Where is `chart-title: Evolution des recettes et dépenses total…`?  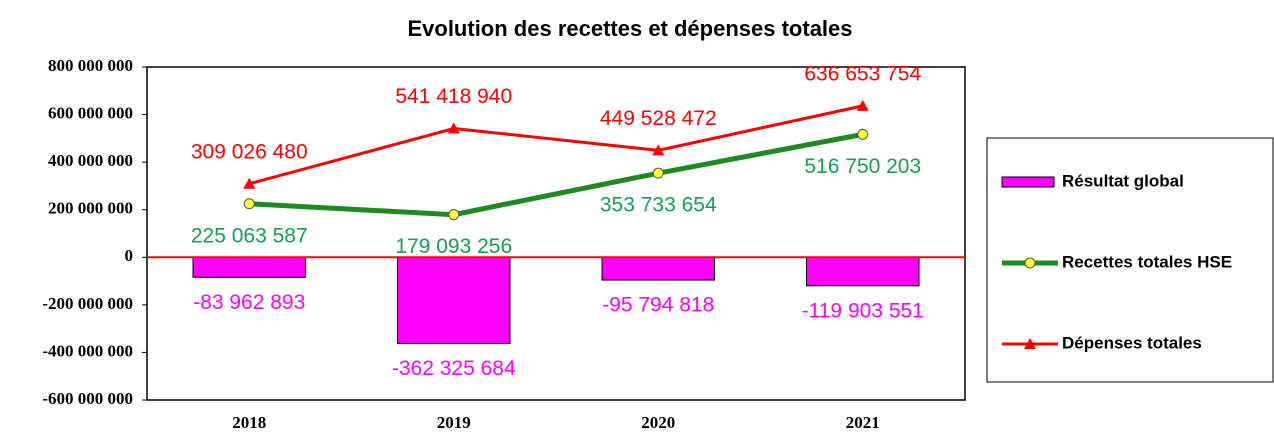 chart-title: Evolution des recettes et dépenses total… is located at coordinates (629, 28).